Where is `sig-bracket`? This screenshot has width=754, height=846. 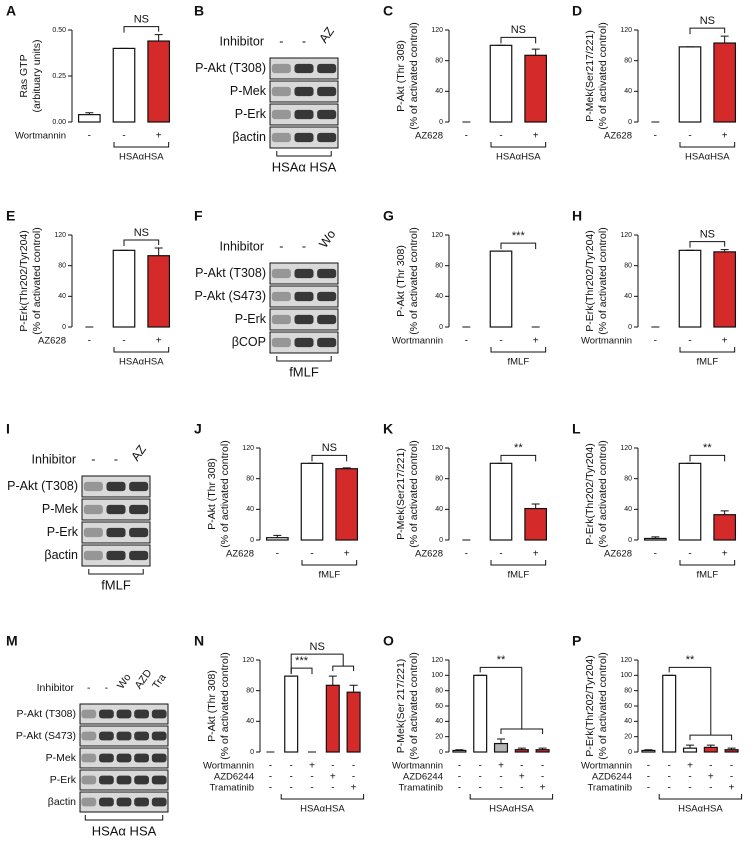 sig-bracket is located at coordinates (500, 669).